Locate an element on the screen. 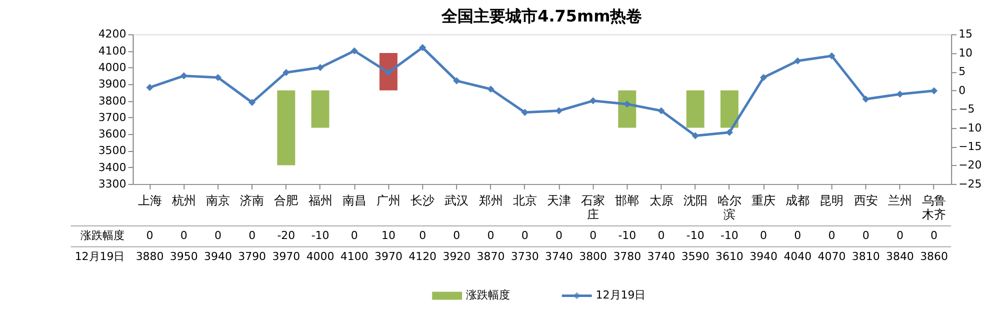 The width and height of the screenshot is (992, 334). y-tick-label: 4100 is located at coordinates (112, 51).